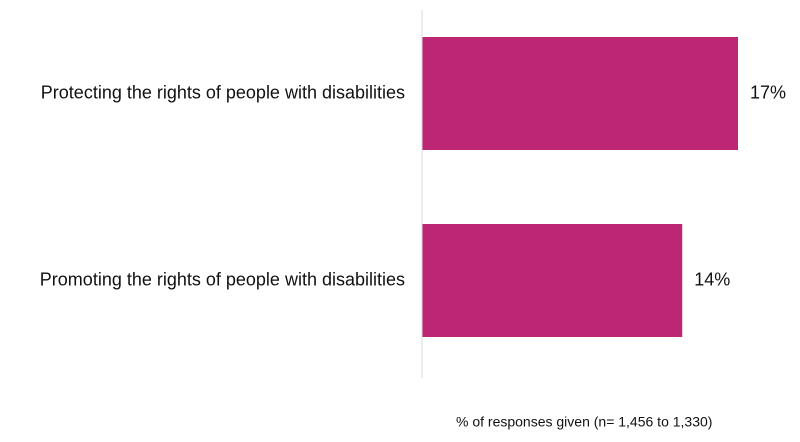 The height and width of the screenshot is (442, 800). Describe the element at coordinates (712, 279) in the screenshot. I see `value-label: 14%` at that location.